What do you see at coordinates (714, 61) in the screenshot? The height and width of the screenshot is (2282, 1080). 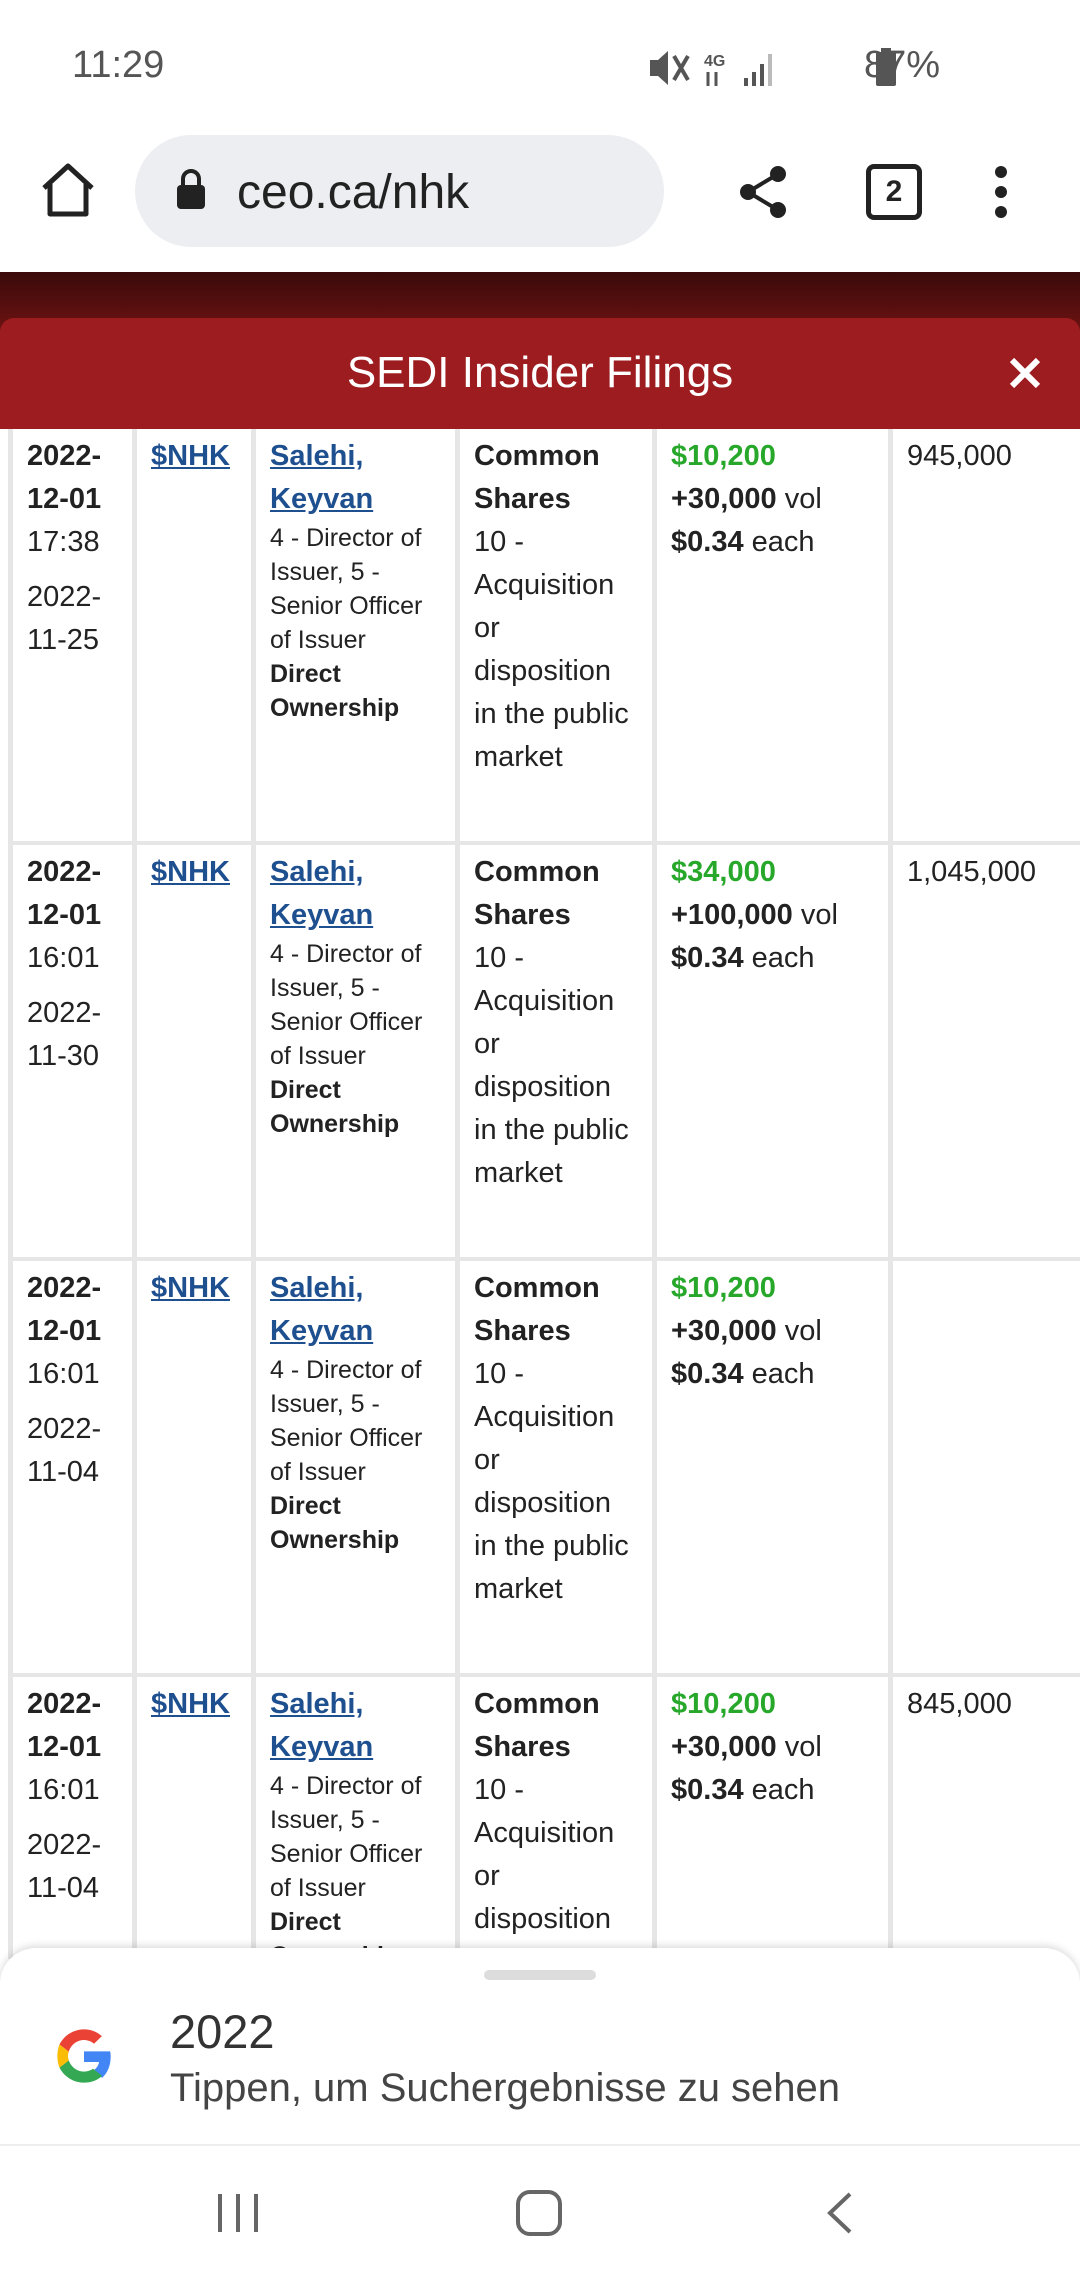 I see `svg-text: 4G` at bounding box center [714, 61].